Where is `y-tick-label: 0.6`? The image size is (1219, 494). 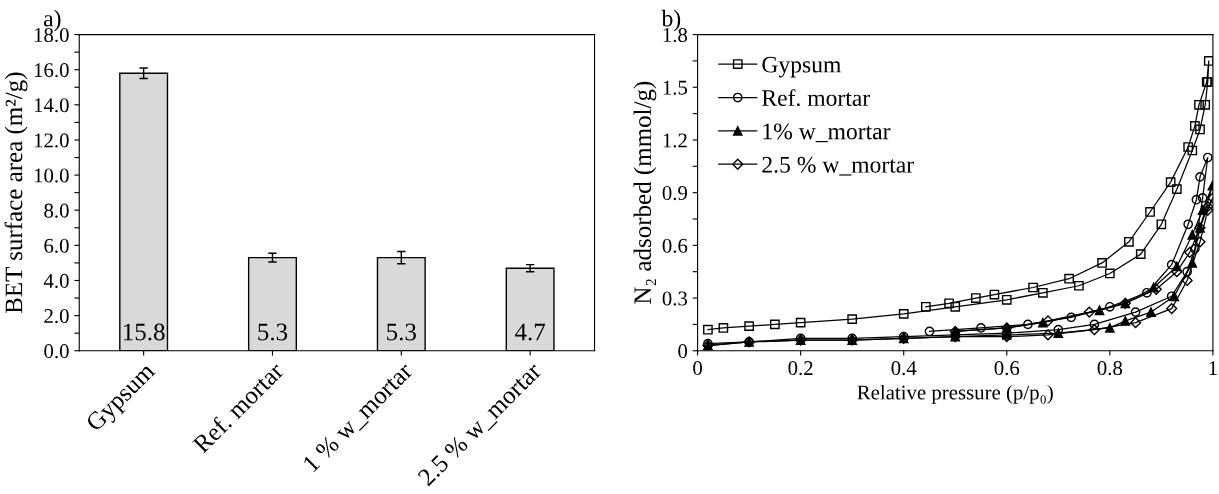 y-tick-label: 0.6 is located at coordinates (675, 245).